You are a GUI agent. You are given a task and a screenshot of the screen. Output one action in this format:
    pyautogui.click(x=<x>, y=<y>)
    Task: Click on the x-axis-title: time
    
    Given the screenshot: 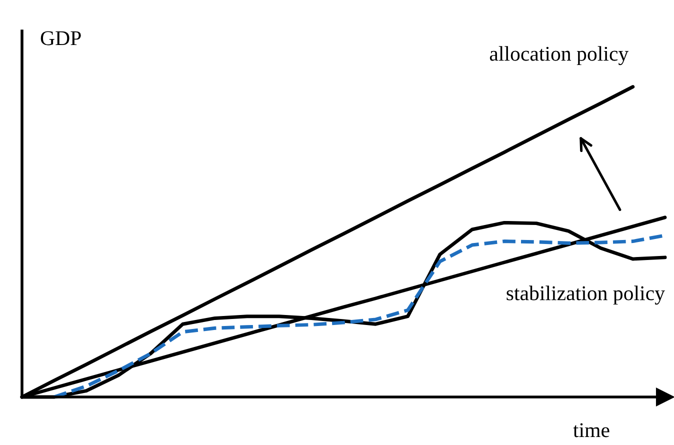 What is the action you would take?
    pyautogui.click(x=591, y=430)
    